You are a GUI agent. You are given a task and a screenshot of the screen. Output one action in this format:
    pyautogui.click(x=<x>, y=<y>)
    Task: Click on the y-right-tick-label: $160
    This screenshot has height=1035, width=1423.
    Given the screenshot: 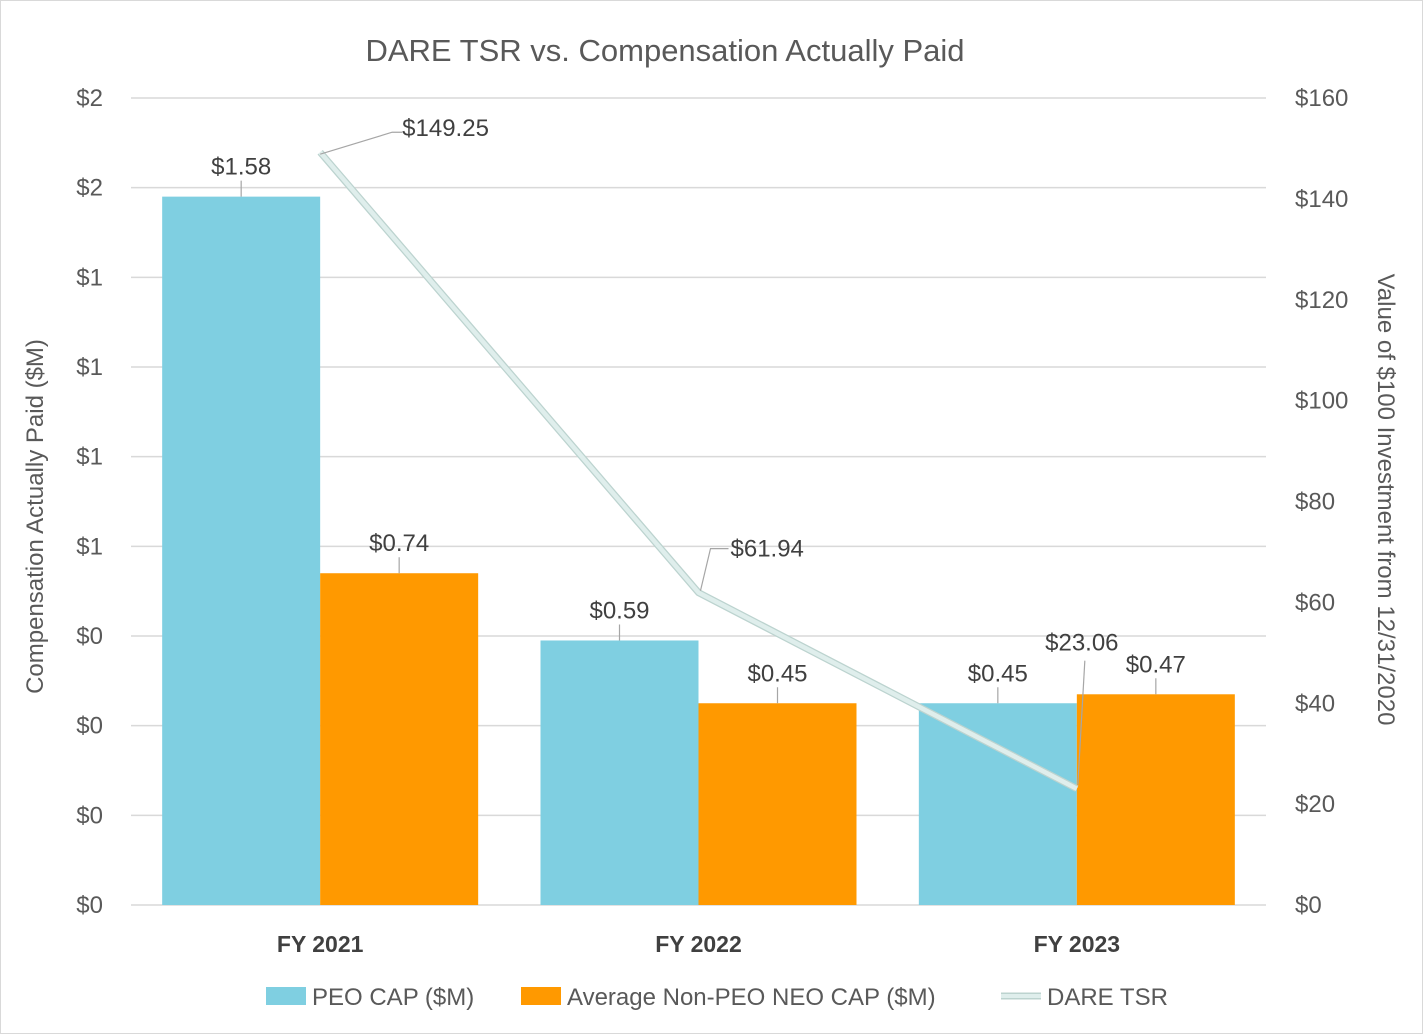 What is the action you would take?
    pyautogui.click(x=1321, y=98)
    